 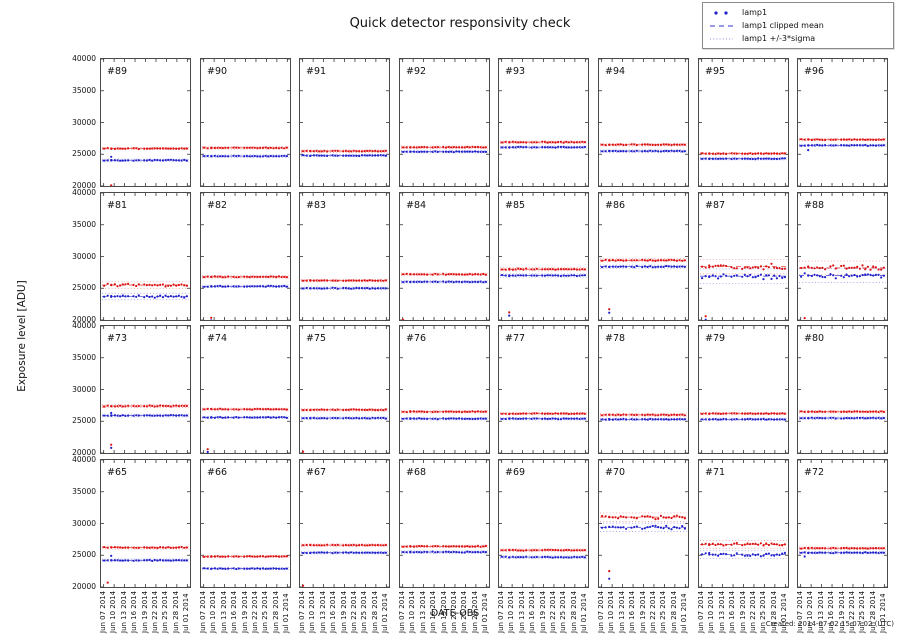 What do you see at coordinates (416, 71) in the screenshot?
I see `panel-id-label: #92` at bounding box center [416, 71].